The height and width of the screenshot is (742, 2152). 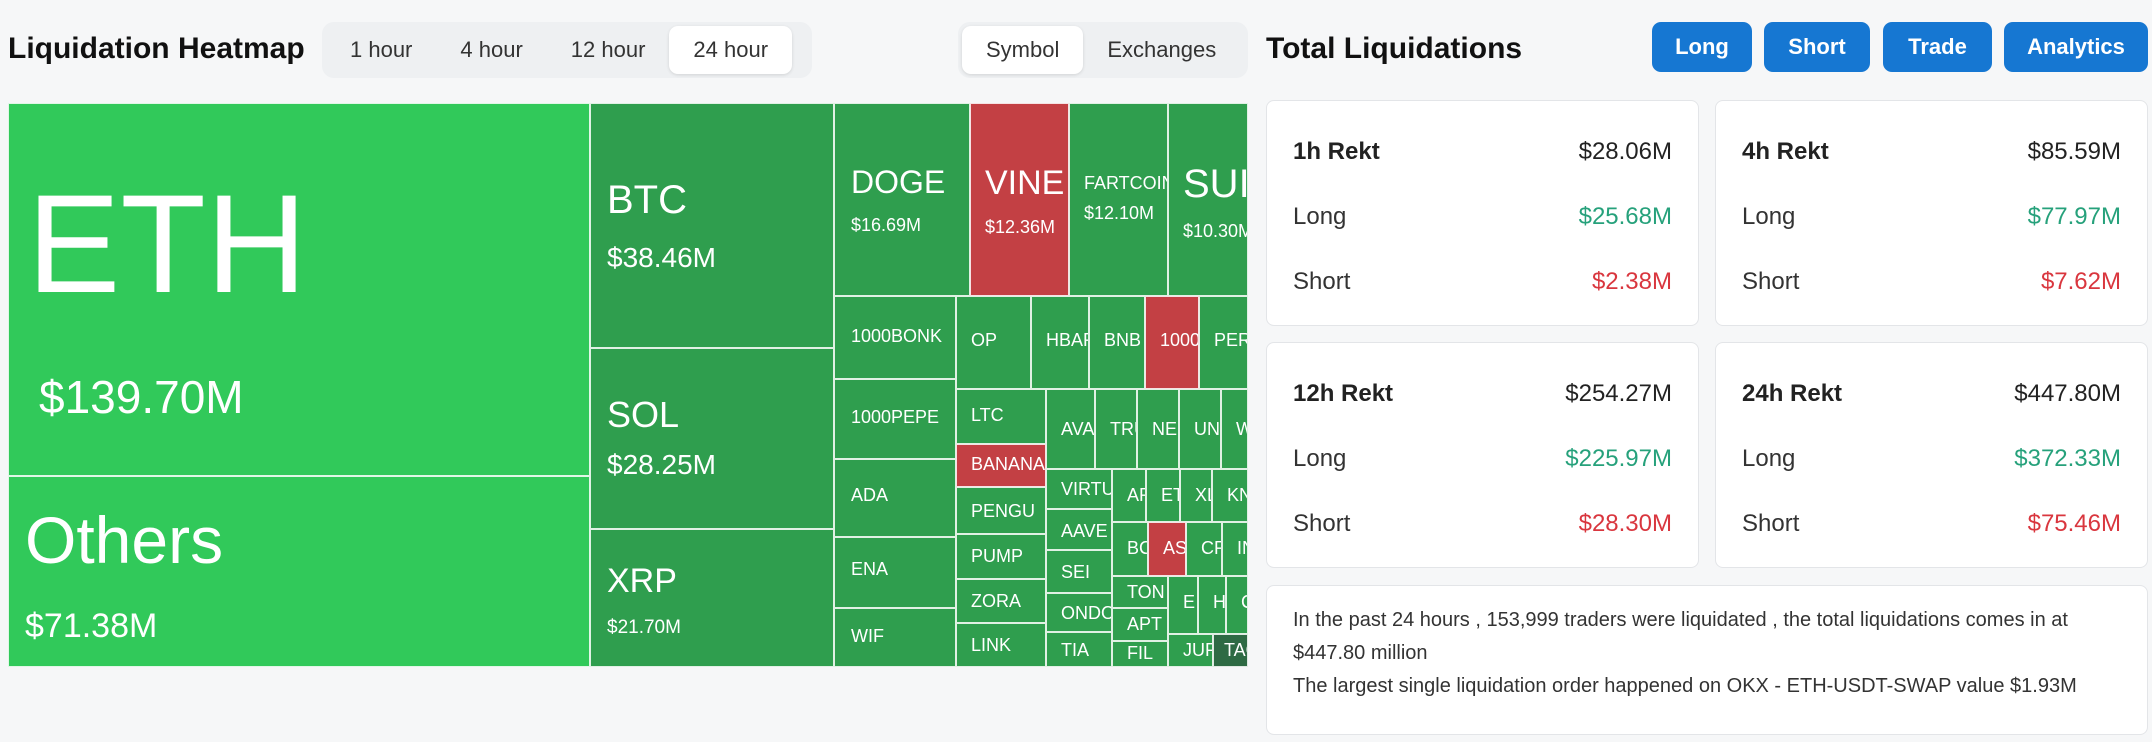 I want to click on treemap-cell-symbol: FIL, so click(x=1140, y=653).